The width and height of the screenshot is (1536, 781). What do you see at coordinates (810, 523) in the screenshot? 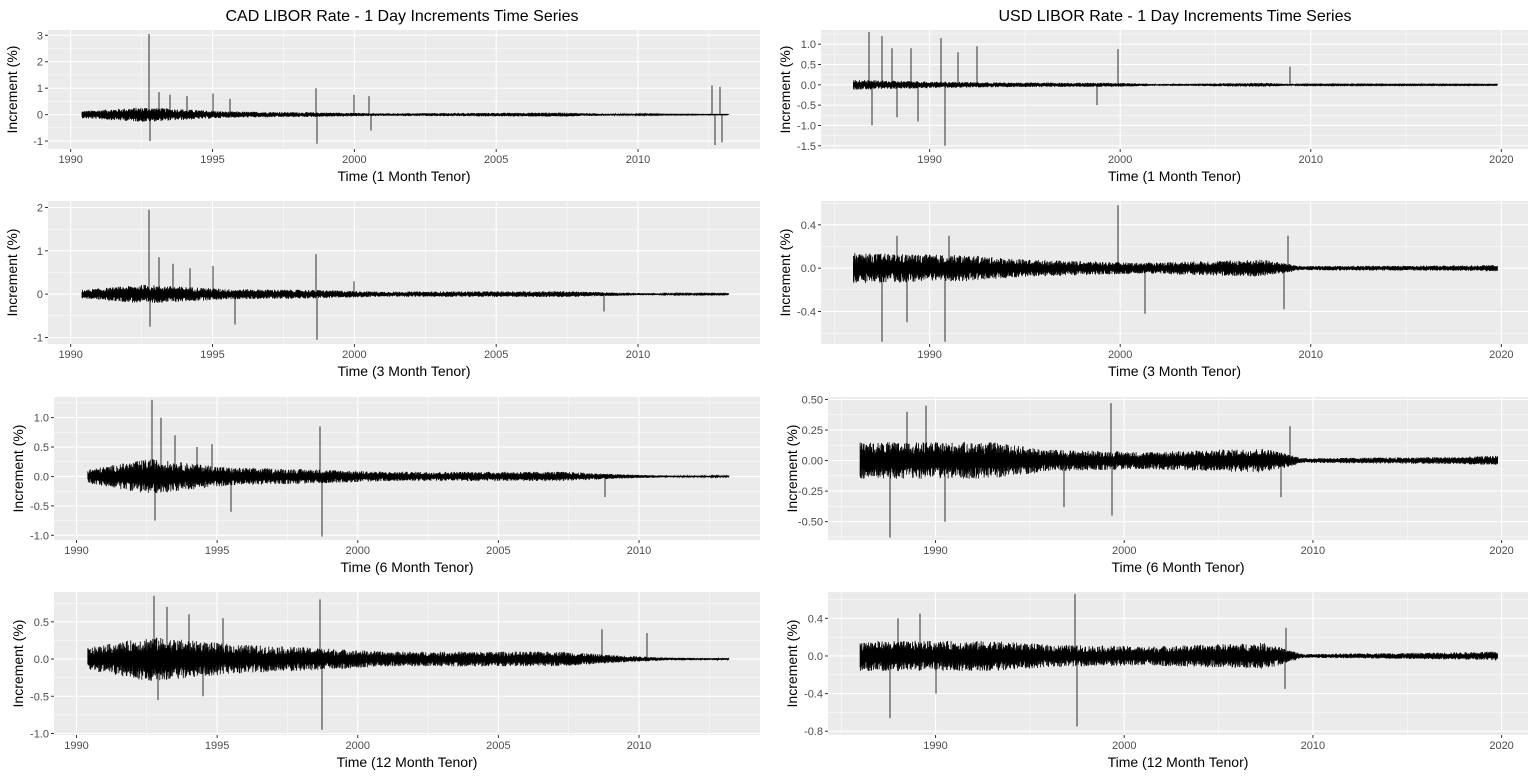
I see `y-tick-label: -0.50` at bounding box center [810, 523].